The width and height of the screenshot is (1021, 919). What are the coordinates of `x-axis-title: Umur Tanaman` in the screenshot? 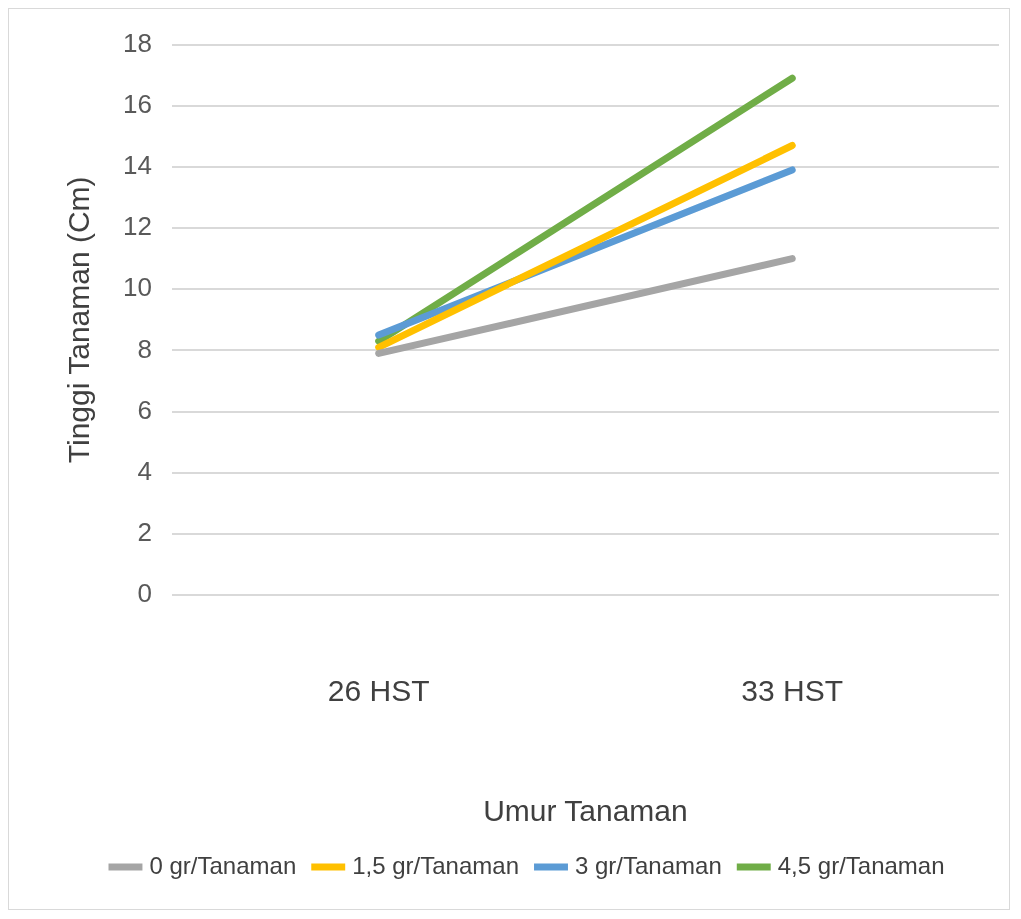 It's located at (585, 811).